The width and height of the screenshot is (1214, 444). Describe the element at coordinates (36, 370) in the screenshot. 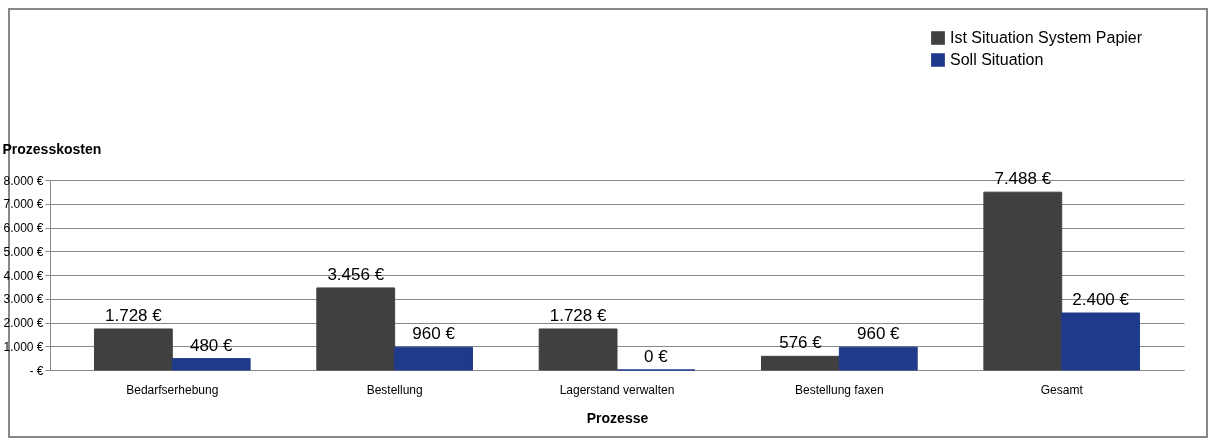

I see `y-tick-label: - €` at that location.